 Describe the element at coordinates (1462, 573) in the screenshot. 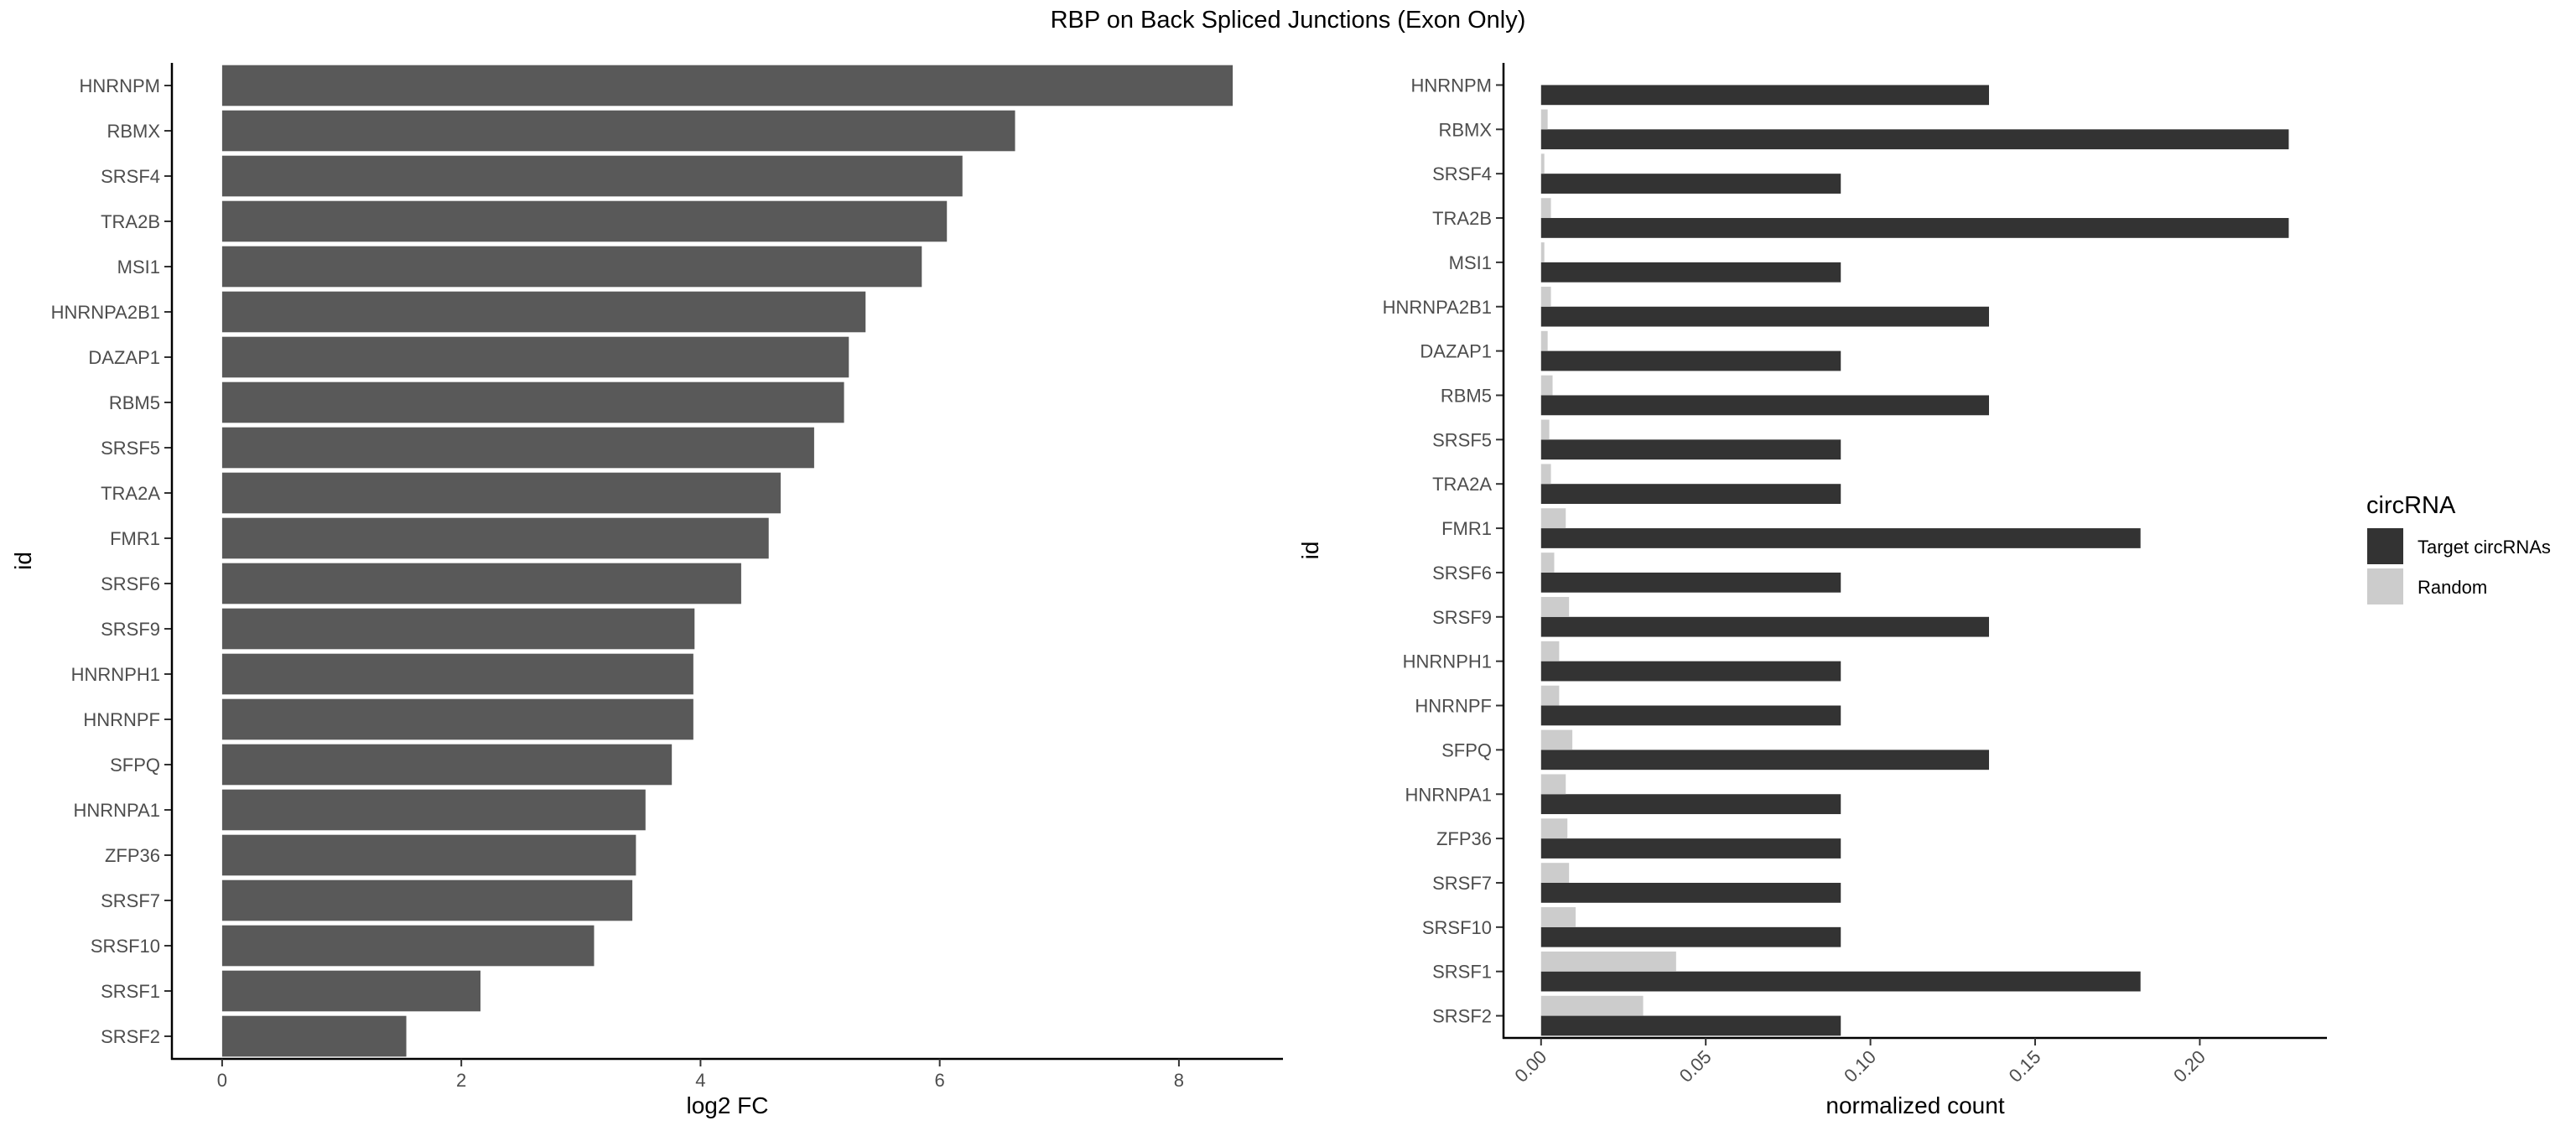

I see `y-tick-label: SRSF6` at that location.